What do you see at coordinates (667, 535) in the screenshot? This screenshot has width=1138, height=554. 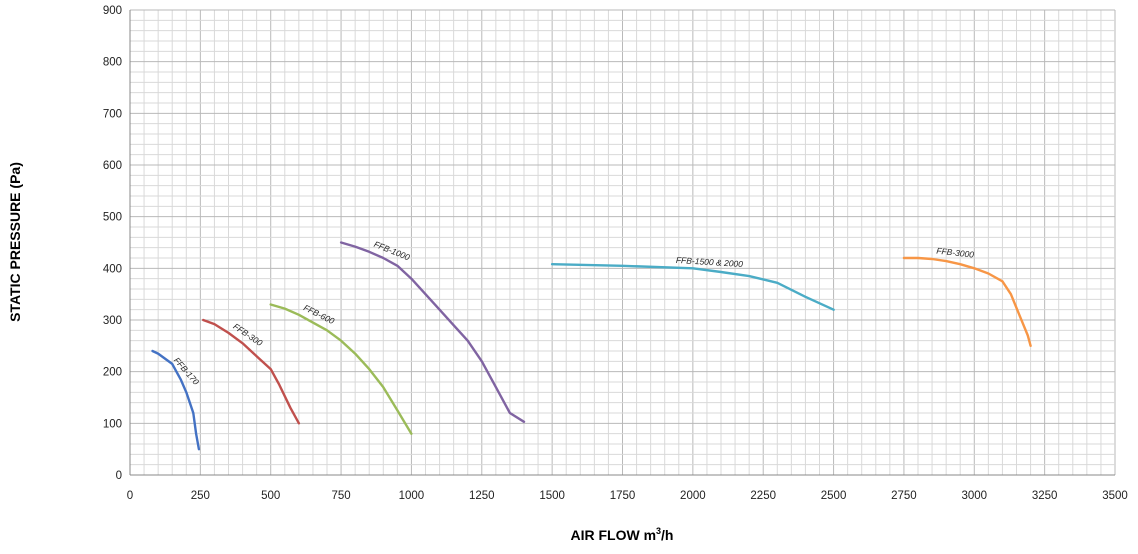 I see `x-axis-title-suffix: /h` at bounding box center [667, 535].